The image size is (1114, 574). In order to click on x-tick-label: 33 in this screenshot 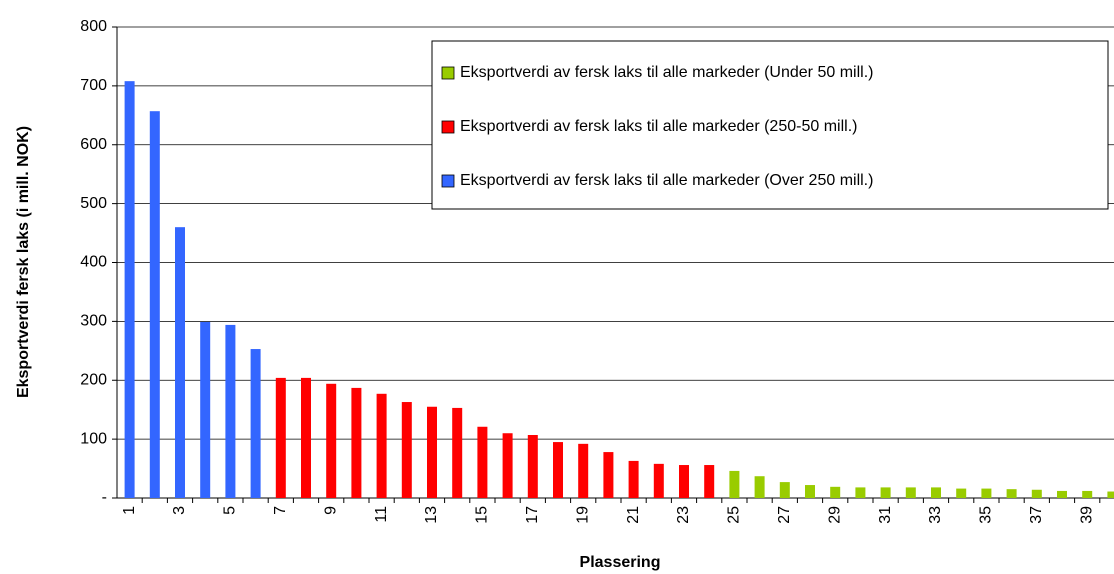, I will do `click(935, 515)`.